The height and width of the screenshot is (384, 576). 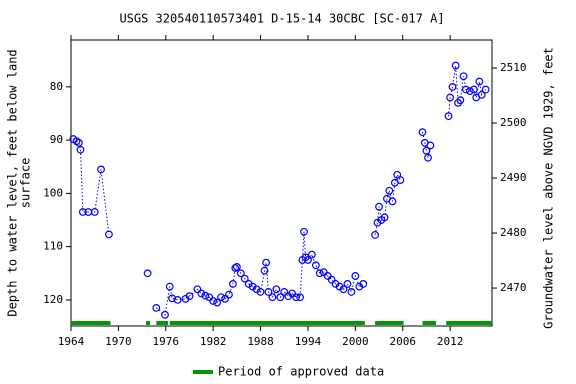 What do you see at coordinates (450, 341) in the screenshot?
I see `x-tick-label: 2012` at bounding box center [450, 341].